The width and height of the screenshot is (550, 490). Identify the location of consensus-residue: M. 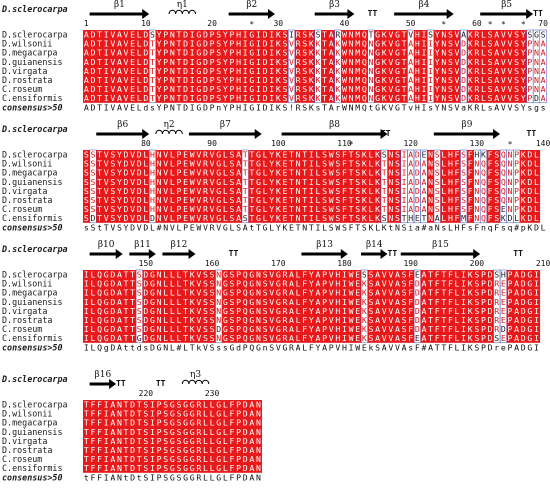
(357, 108).